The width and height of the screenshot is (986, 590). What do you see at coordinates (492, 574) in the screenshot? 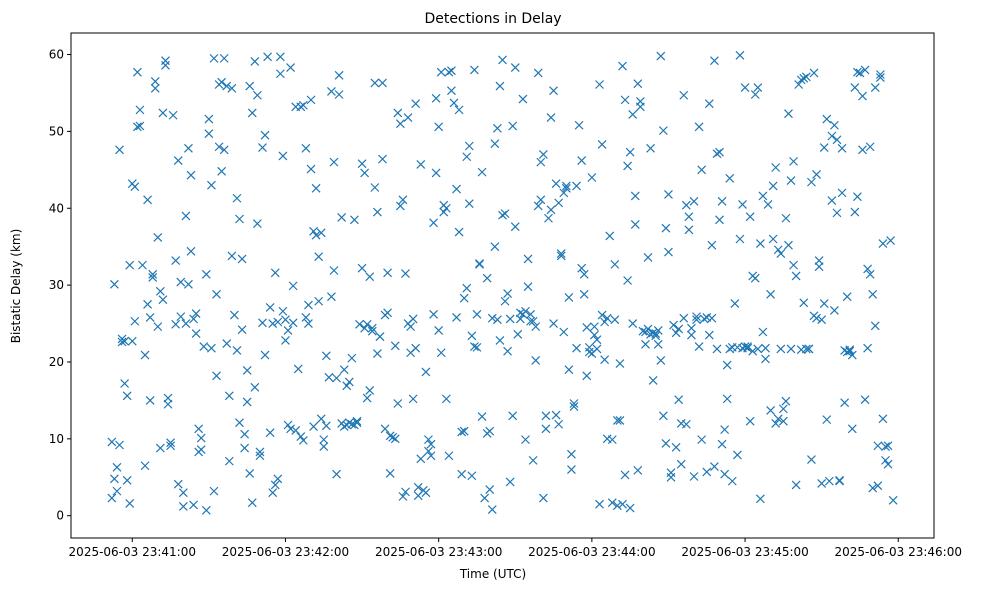
I see `x-axis-label: Time (UTC)` at bounding box center [492, 574].